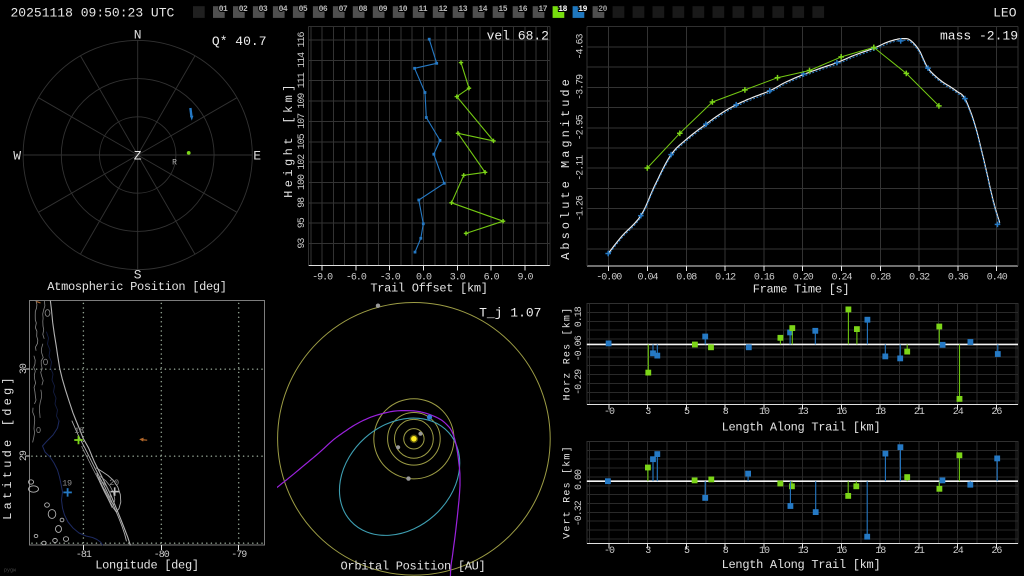 This screenshot has height=576, width=1024. I want to click on svg-text: 06, so click(323, 9).